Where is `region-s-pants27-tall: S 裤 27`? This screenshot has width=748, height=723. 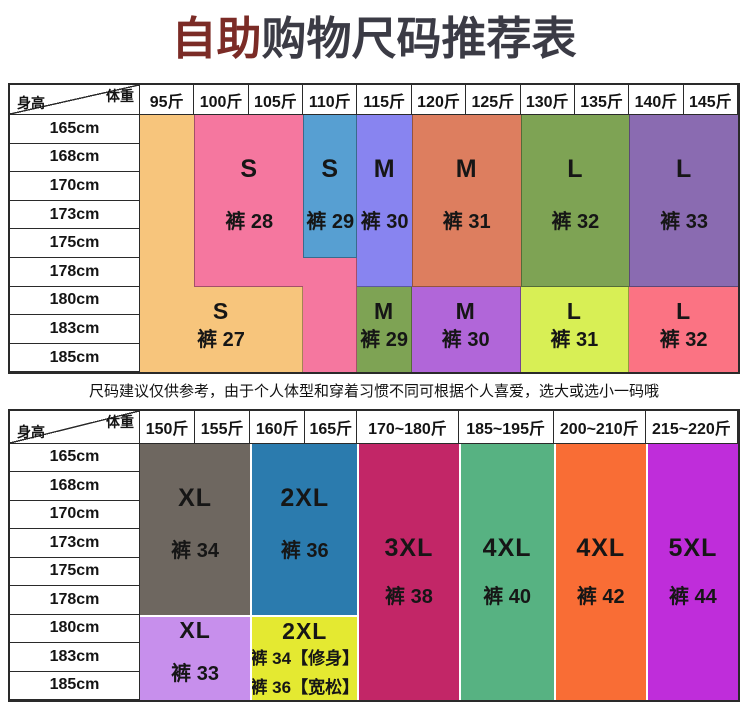
region-s-pants27-tall: S 裤 27 is located at coordinates (222, 329).